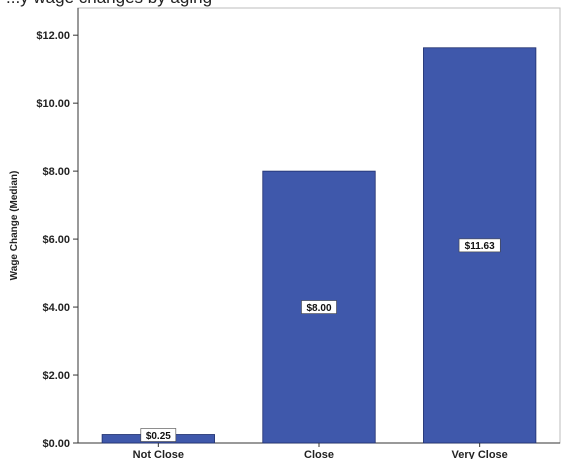  What do you see at coordinates (56, 376) in the screenshot?
I see `y-tick-label: $2.00` at bounding box center [56, 376].